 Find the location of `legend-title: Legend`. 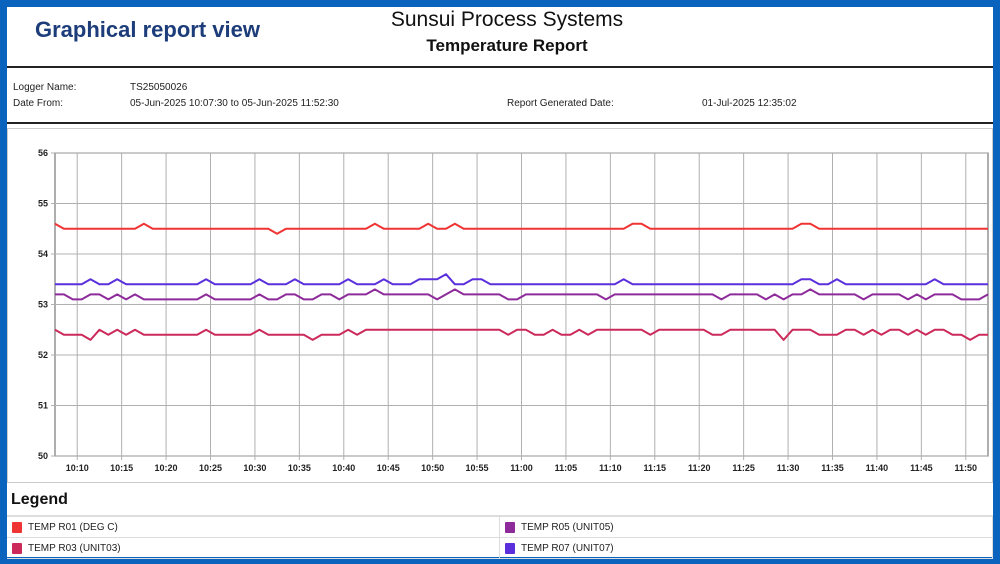

legend-title: Legend is located at coordinates (39, 499).